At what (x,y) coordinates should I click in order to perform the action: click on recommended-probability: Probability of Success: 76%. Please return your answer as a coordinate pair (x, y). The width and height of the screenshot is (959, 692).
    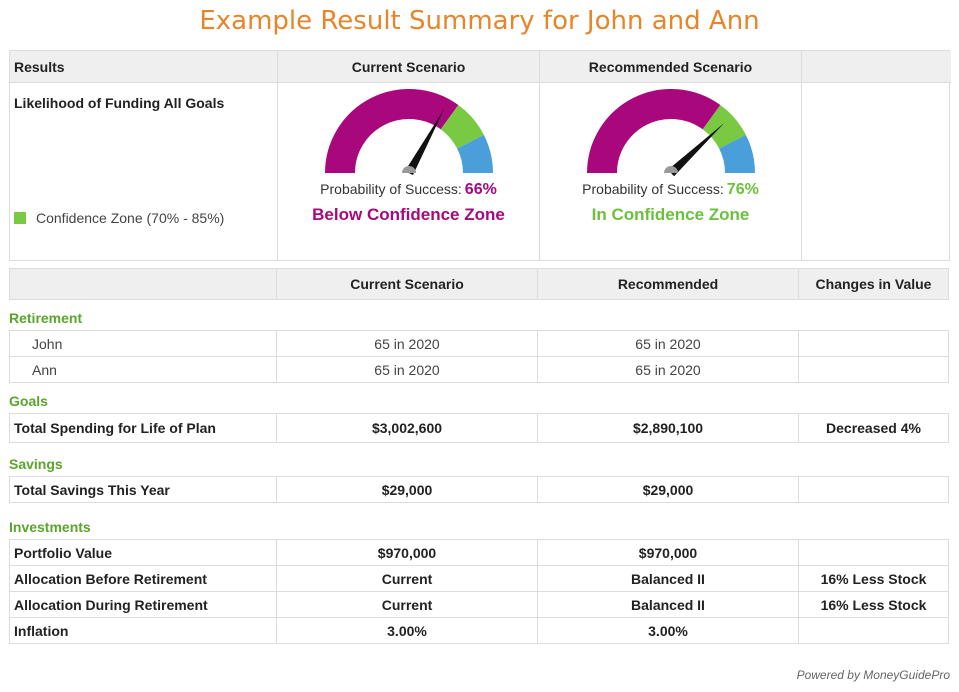
    Looking at the image, I should click on (670, 190).